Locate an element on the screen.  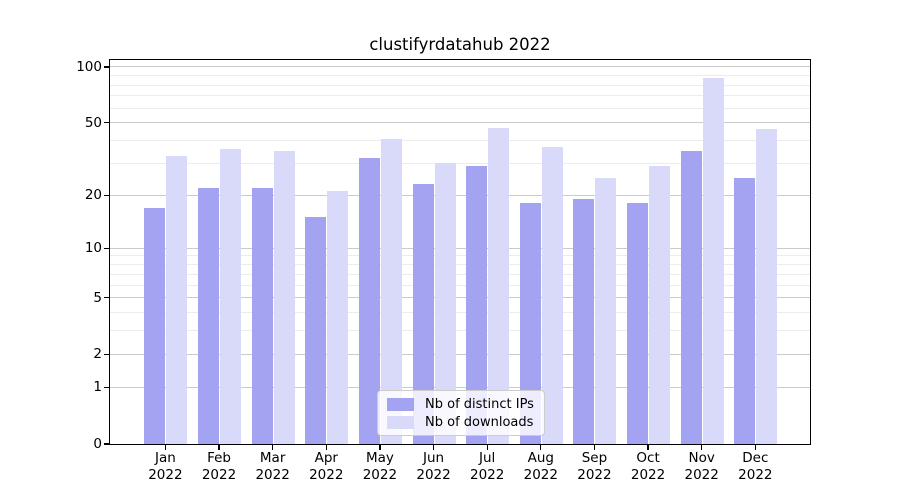
legend-label-downloads: Nb of downloads is located at coordinates (479, 422).